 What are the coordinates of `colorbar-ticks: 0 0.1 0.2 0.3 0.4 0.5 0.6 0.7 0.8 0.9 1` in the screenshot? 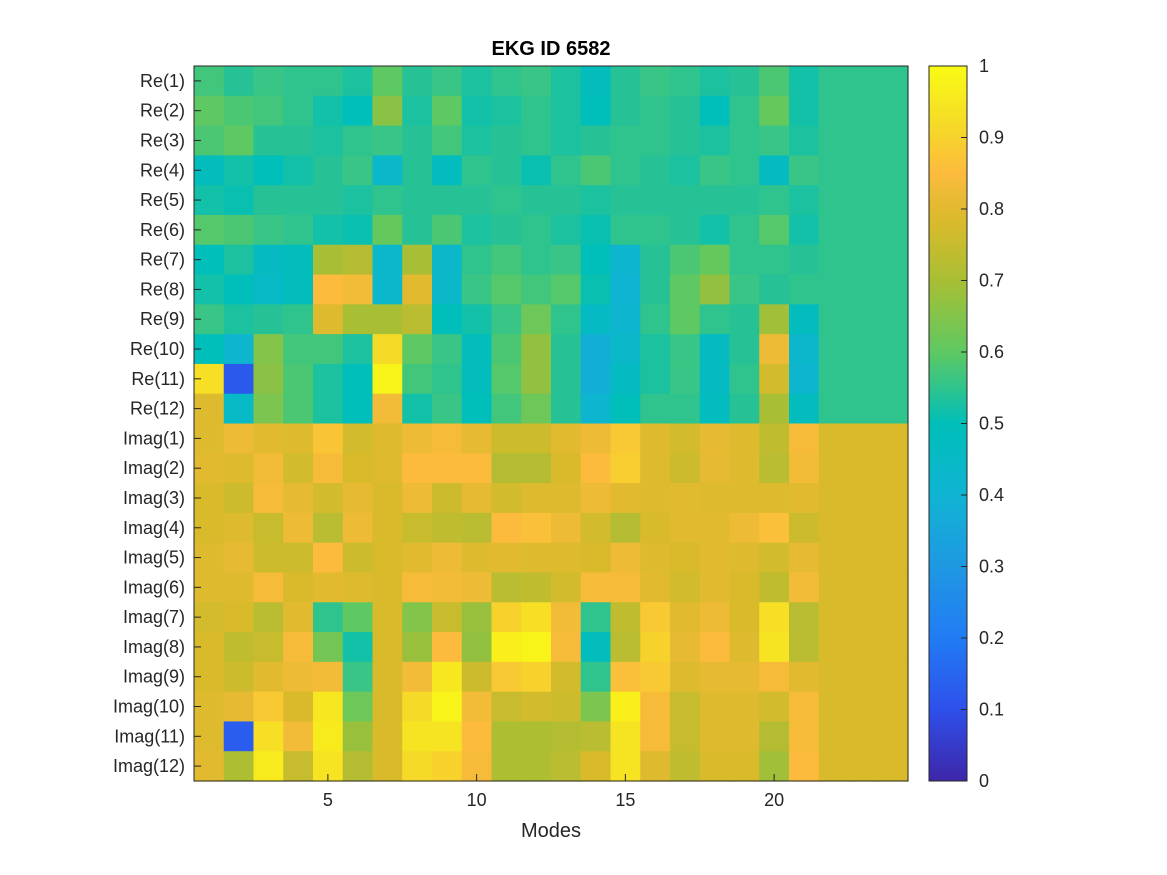 It's located at (982, 423).